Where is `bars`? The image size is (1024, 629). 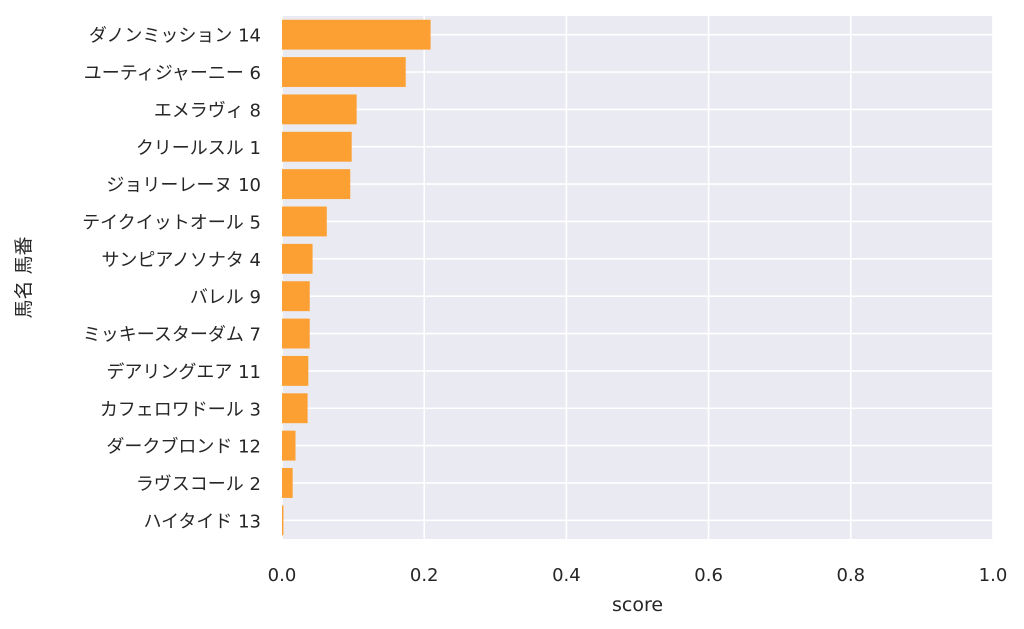
bars is located at coordinates (356, 277).